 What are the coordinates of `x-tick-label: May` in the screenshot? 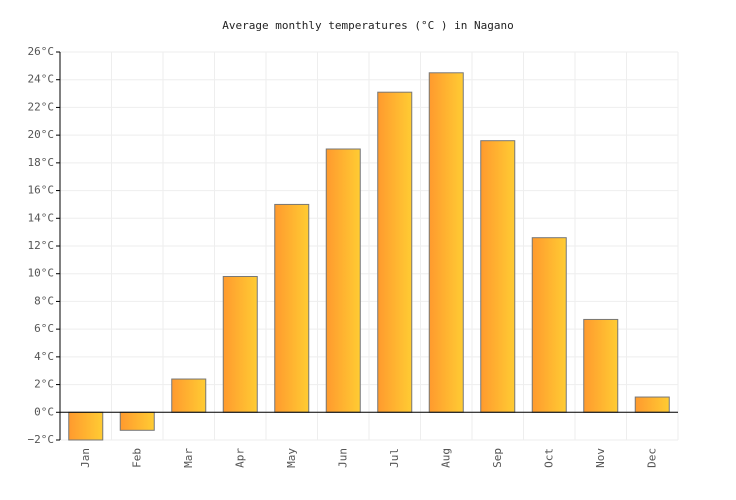 It's located at (291, 458).